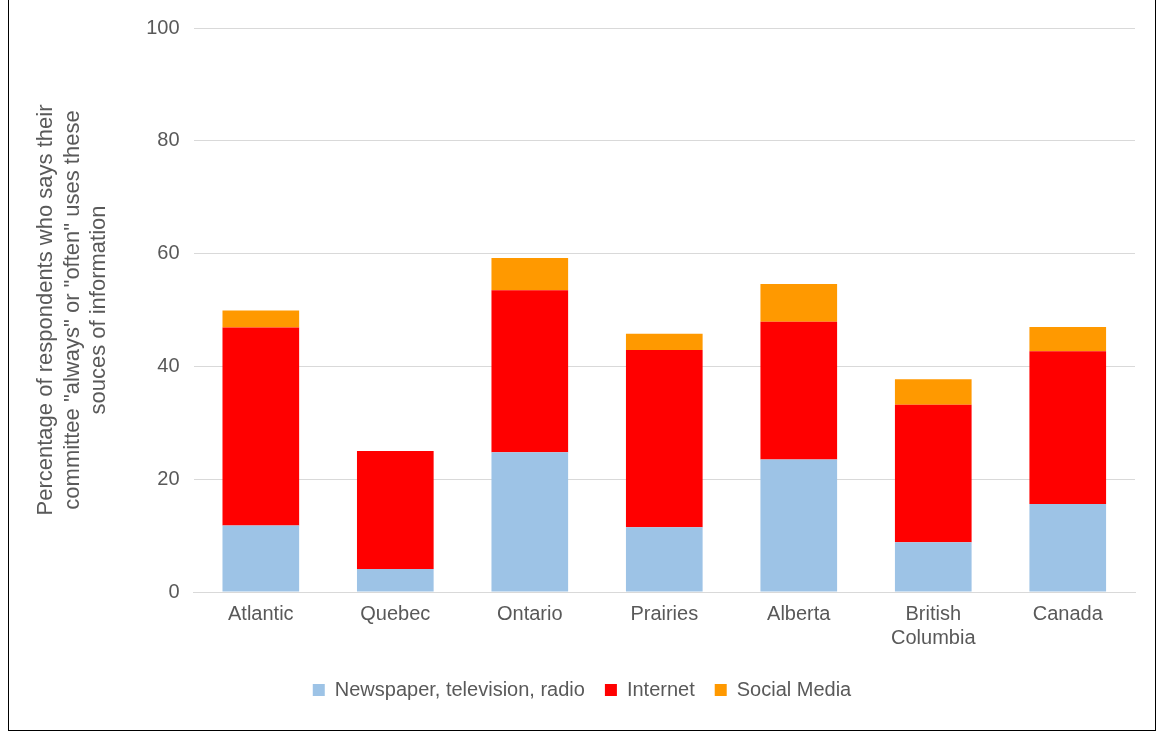 The height and width of the screenshot is (733, 1158). I want to click on x-tick-label: British Columbia, so click(934, 624).